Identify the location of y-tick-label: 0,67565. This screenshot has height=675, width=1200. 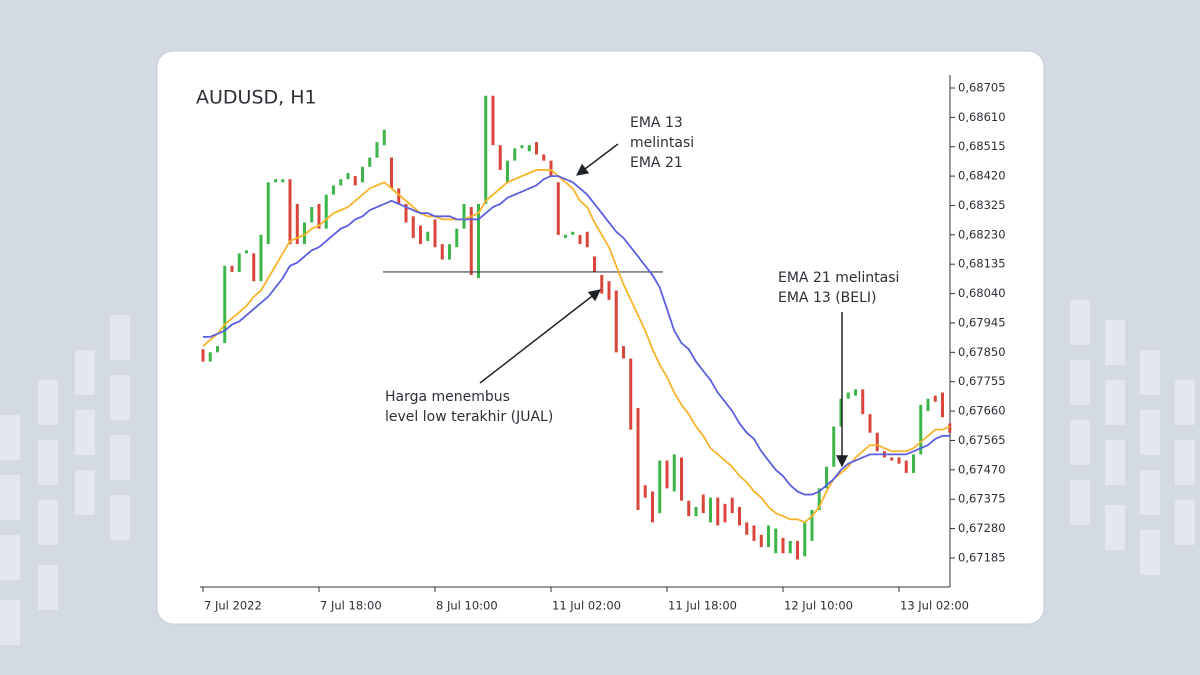
(982, 440).